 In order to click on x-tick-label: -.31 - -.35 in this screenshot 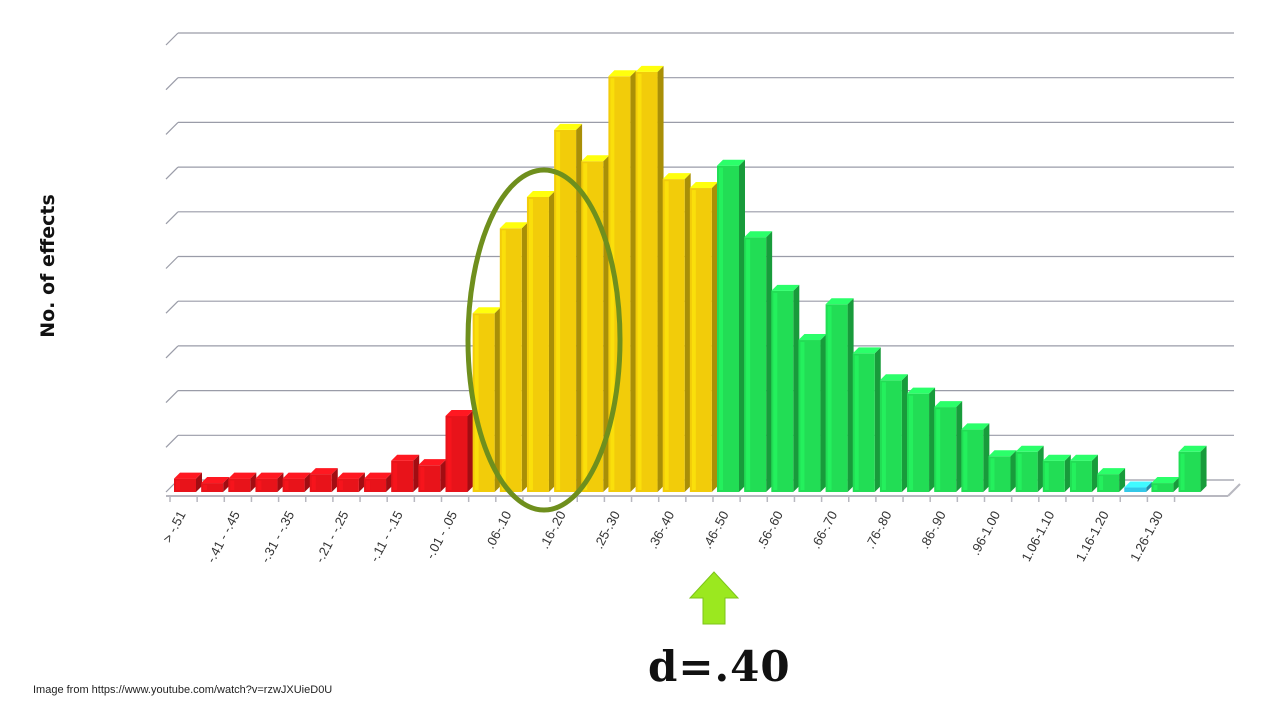, I will do `click(278, 536)`.